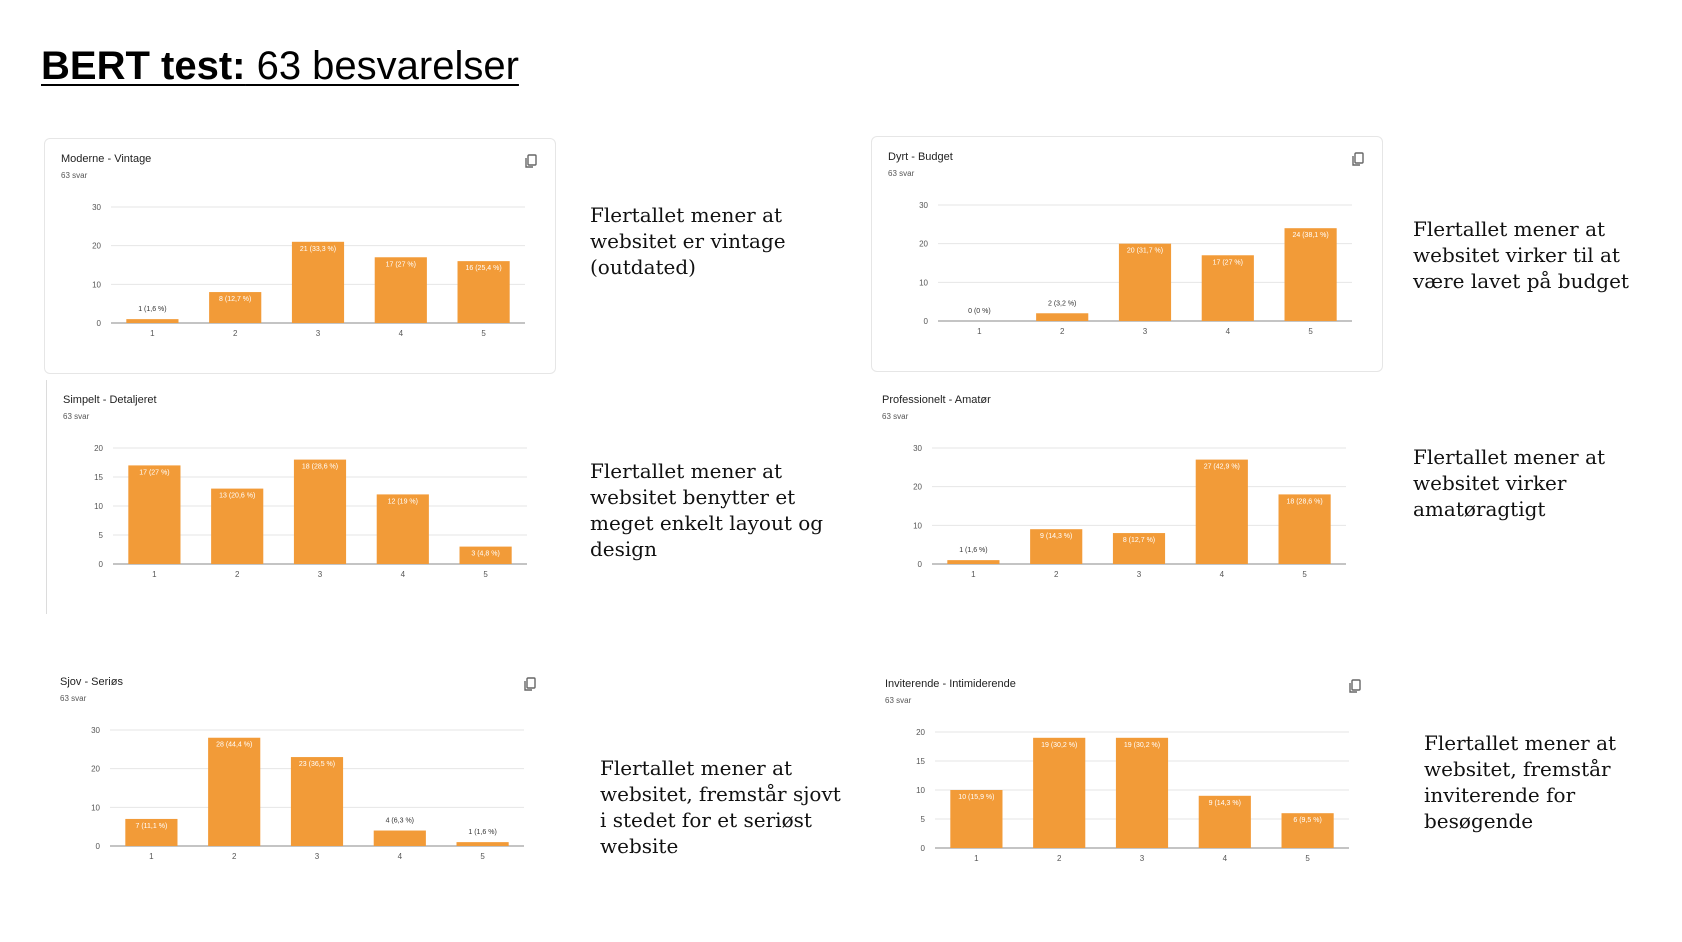 The image size is (1682, 942). What do you see at coordinates (400, 821) in the screenshot?
I see `bar-data-label: 4 (6,3 %)` at bounding box center [400, 821].